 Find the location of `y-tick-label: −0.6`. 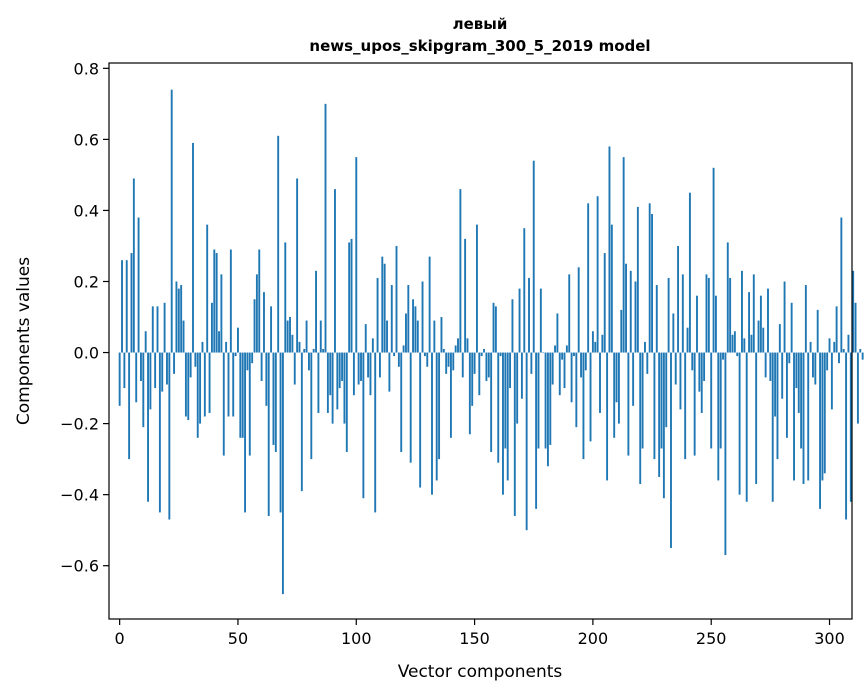

y-tick-label: −0.6 is located at coordinates (79, 566).